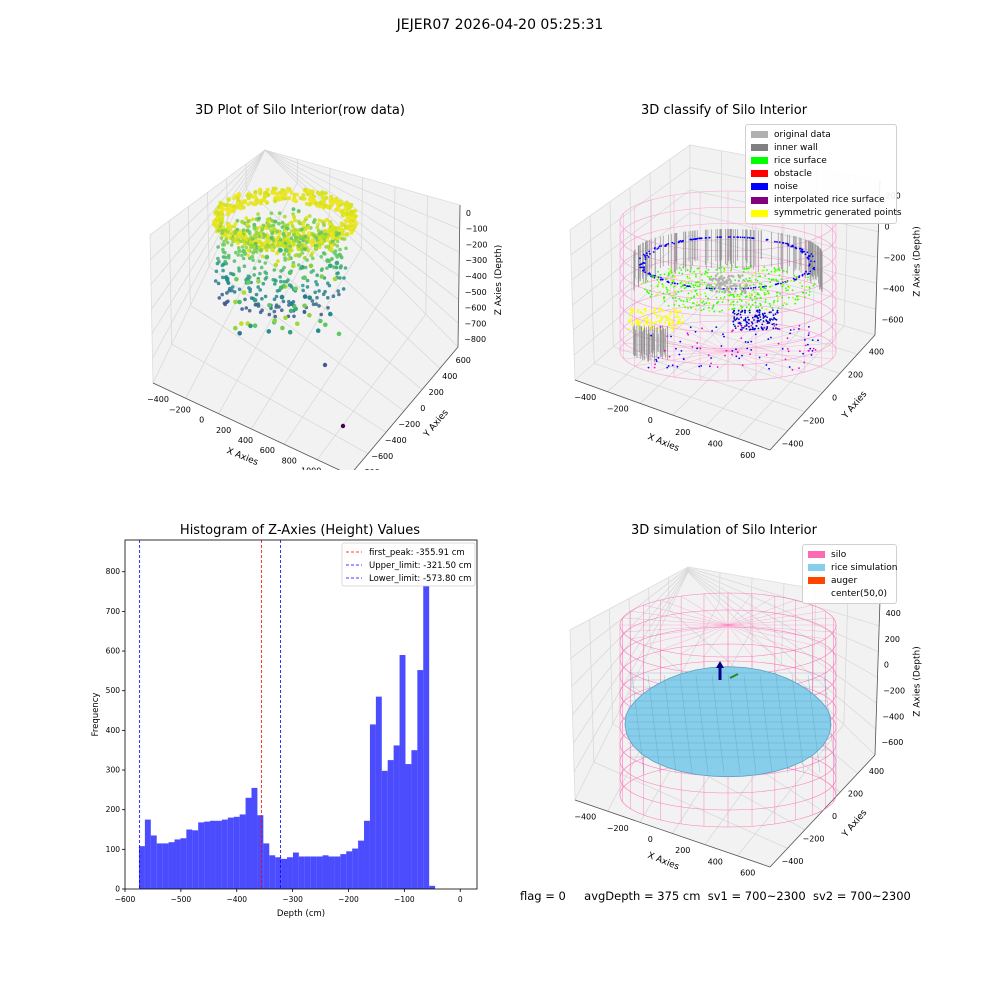  What do you see at coordinates (500, 25) in the screenshot?
I see `figure-title: JEJER07 2026-04-20 05:25:31` at bounding box center [500, 25].